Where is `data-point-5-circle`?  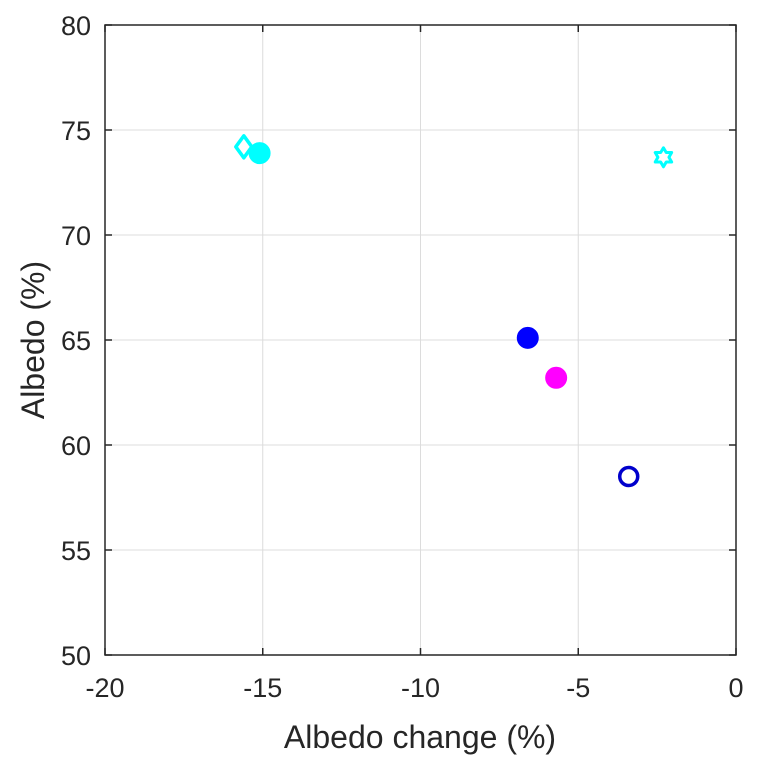 data-point-5-circle is located at coordinates (556, 377).